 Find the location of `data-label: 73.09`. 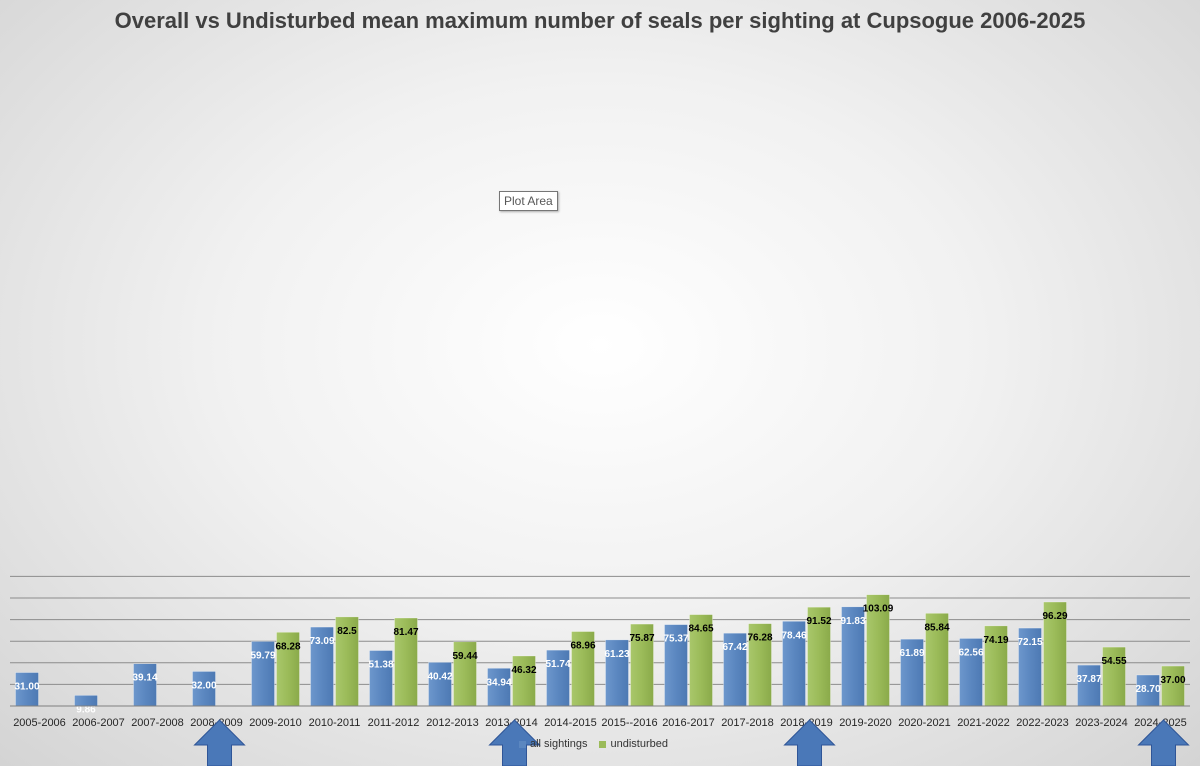

data-label: 73.09 is located at coordinates (321, 641).